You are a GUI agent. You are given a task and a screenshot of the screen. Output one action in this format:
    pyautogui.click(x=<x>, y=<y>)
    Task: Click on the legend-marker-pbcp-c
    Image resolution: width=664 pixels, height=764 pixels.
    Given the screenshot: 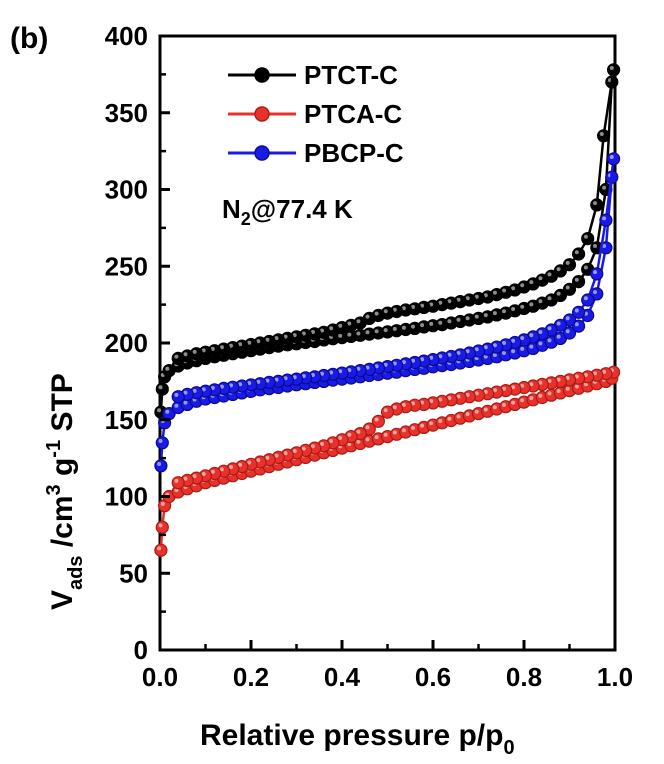 What is the action you would take?
    pyautogui.click(x=262, y=153)
    